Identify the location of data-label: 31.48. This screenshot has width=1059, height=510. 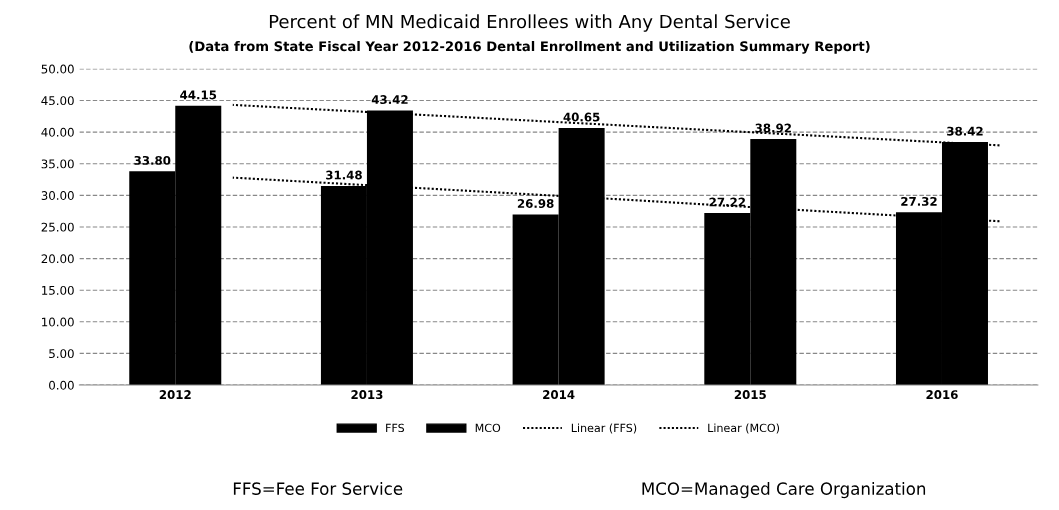
(344, 175).